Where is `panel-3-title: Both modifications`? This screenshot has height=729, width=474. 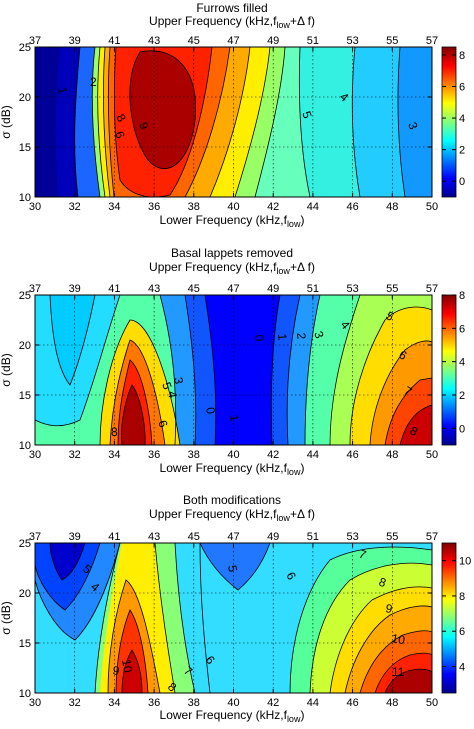 panel-3-title: Both modifications is located at coordinates (232, 500).